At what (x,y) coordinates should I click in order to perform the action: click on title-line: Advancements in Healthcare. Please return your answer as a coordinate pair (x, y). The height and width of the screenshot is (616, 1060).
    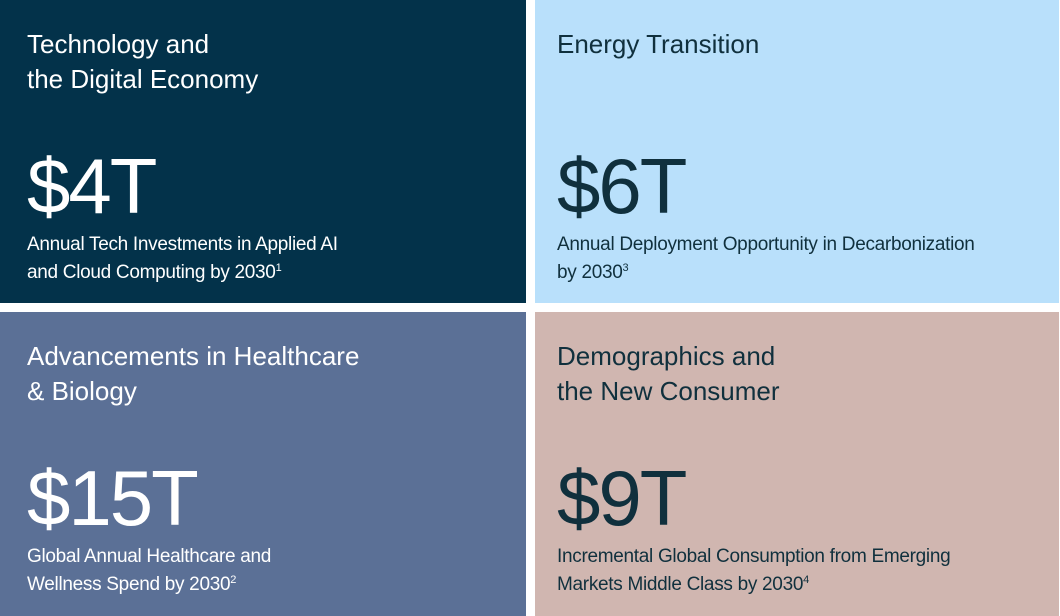
    Looking at the image, I should click on (193, 356).